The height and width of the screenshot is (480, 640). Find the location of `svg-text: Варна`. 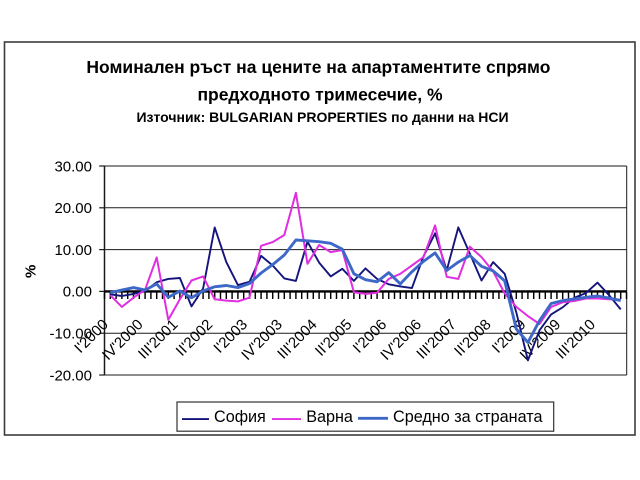

svg-text: Варна is located at coordinates (329, 417).